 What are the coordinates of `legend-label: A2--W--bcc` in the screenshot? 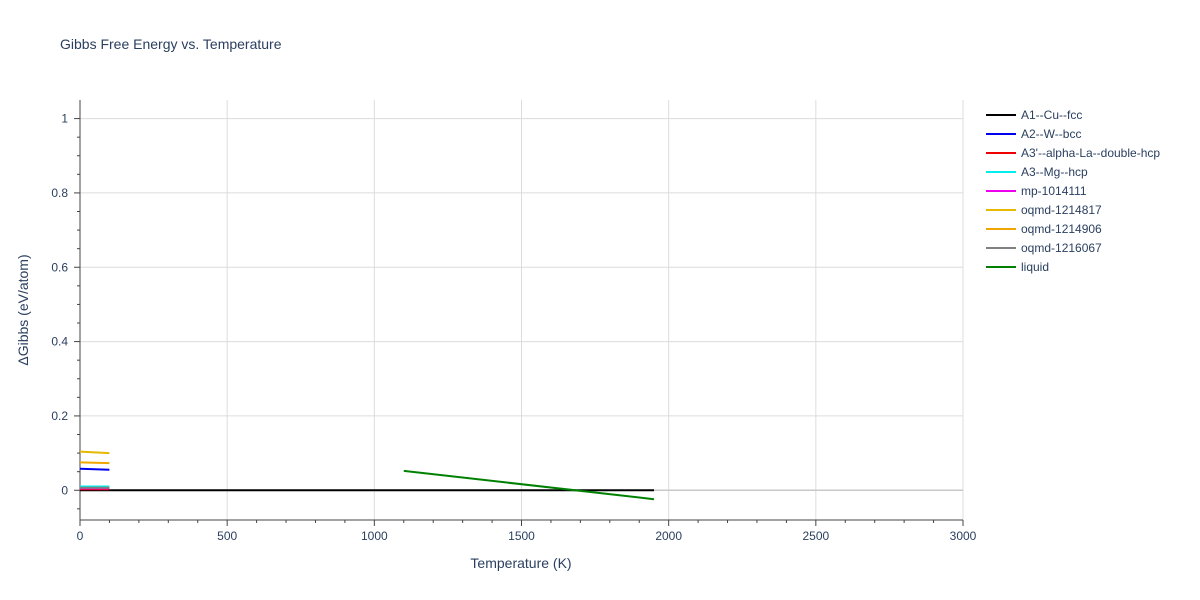 It's located at (1051, 134).